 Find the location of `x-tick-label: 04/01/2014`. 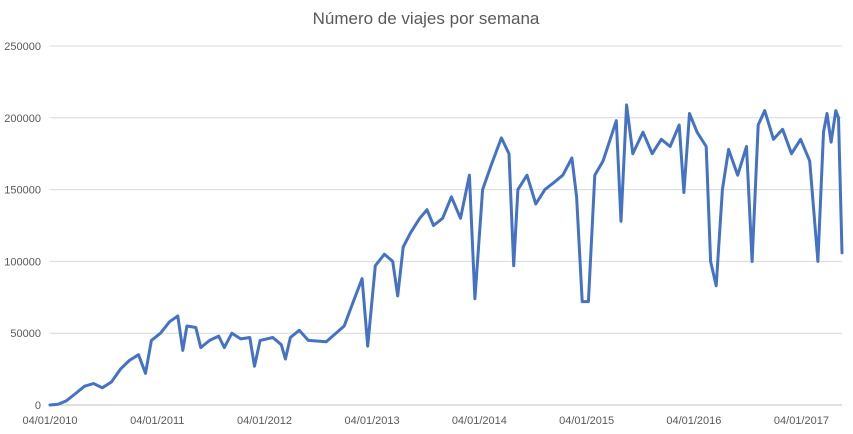

x-tick-label: 04/01/2014 is located at coordinates (479, 421).